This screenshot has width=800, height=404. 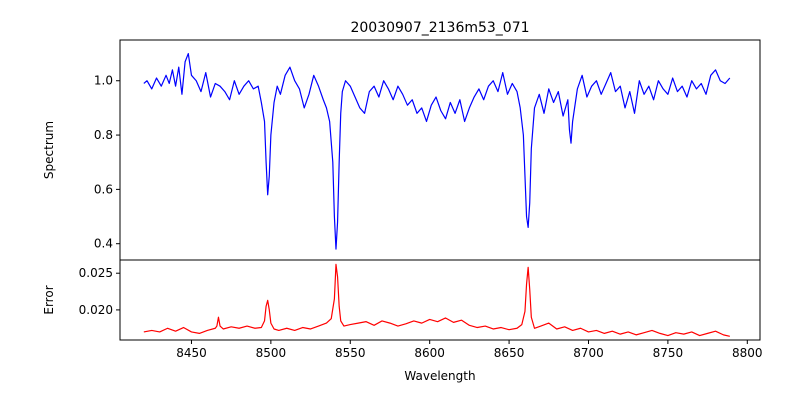 I want to click on chart-title: 20030907_2136m53_071, so click(x=439, y=28).